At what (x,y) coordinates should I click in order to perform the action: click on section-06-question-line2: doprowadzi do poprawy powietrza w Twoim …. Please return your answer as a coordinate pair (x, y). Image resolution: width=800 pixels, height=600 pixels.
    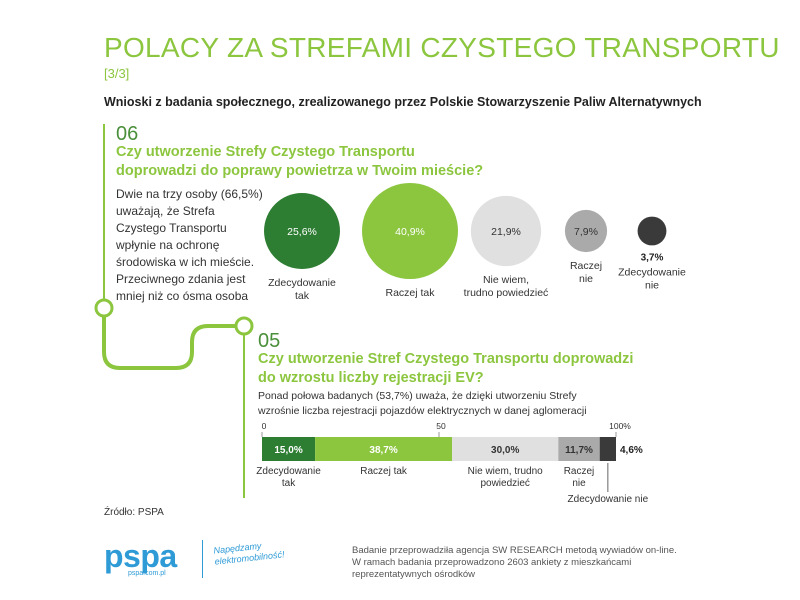
    Looking at the image, I should click on (300, 171).